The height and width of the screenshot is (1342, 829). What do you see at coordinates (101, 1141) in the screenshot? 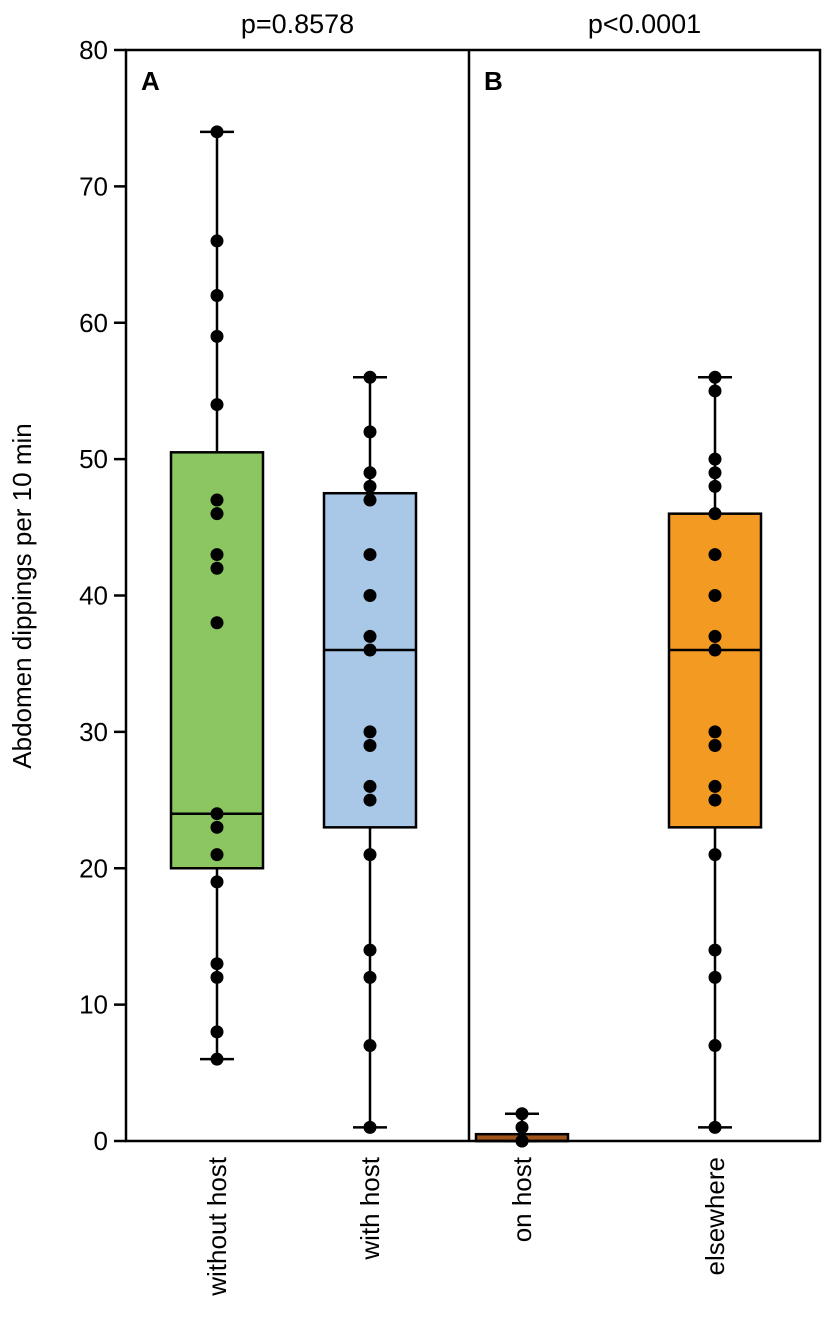
I see `y-tick-label: 0` at bounding box center [101, 1141].